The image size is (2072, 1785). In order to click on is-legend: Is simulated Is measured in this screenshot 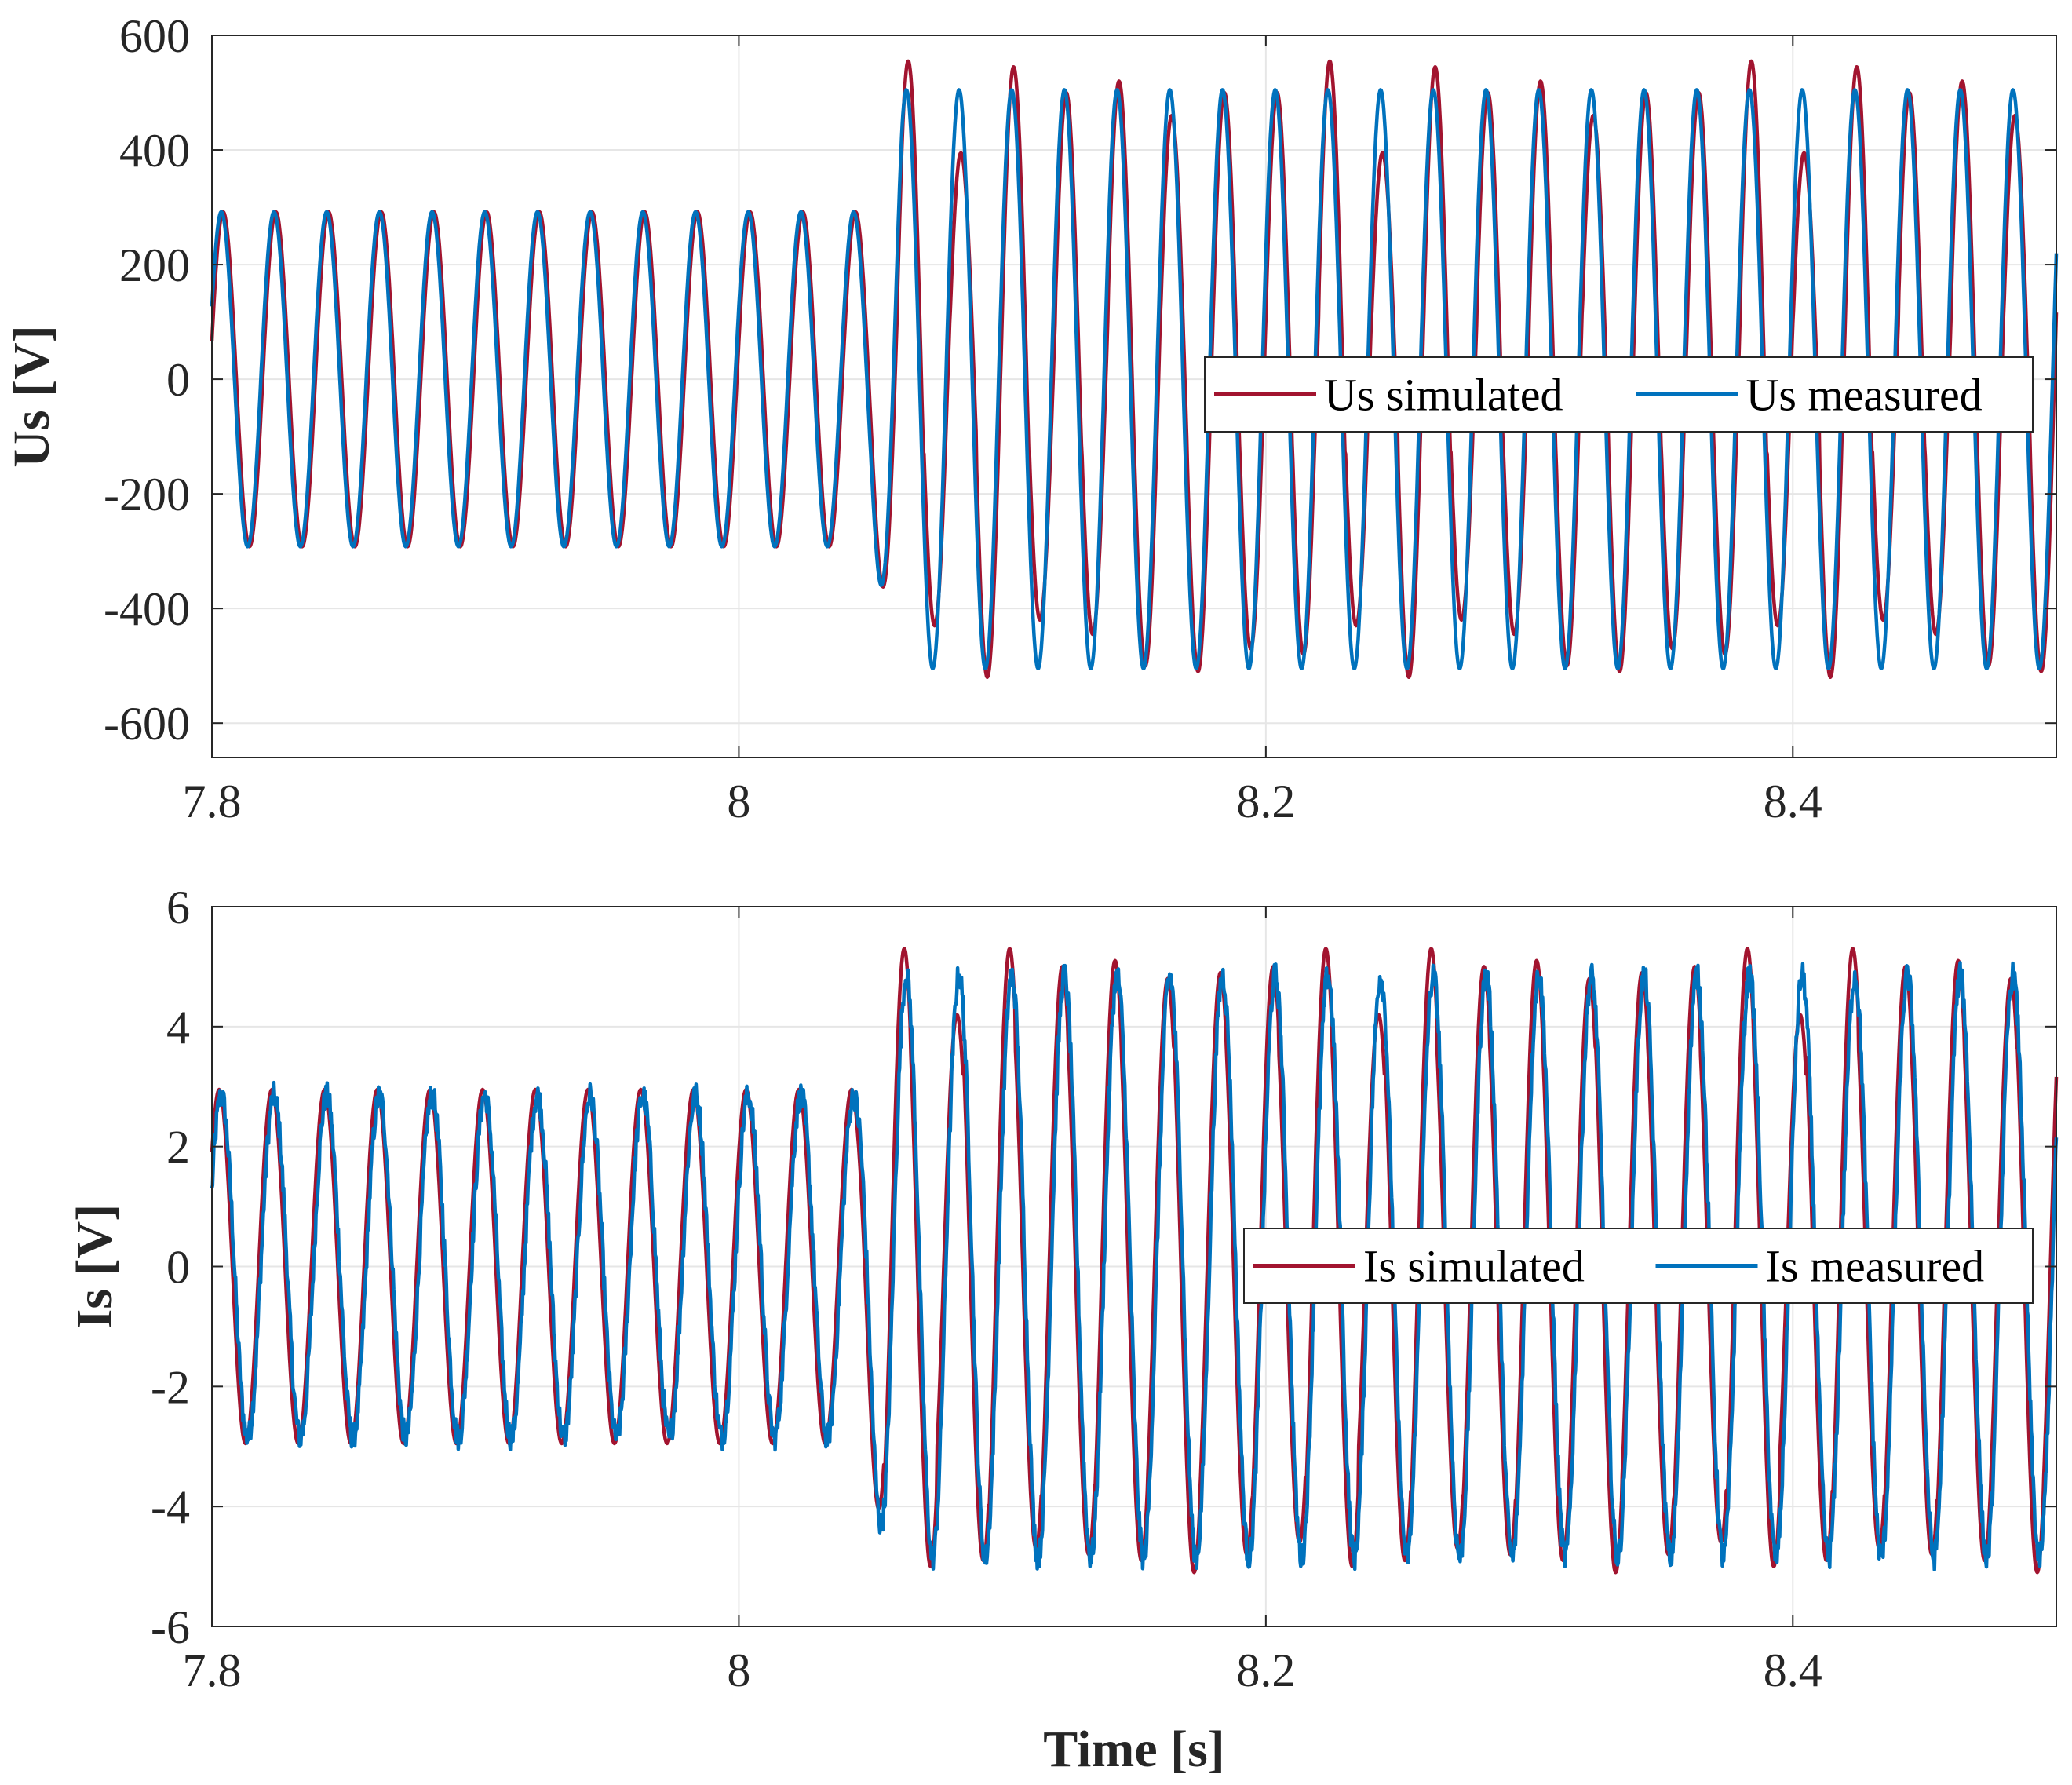, I will do `click(1638, 1266)`.